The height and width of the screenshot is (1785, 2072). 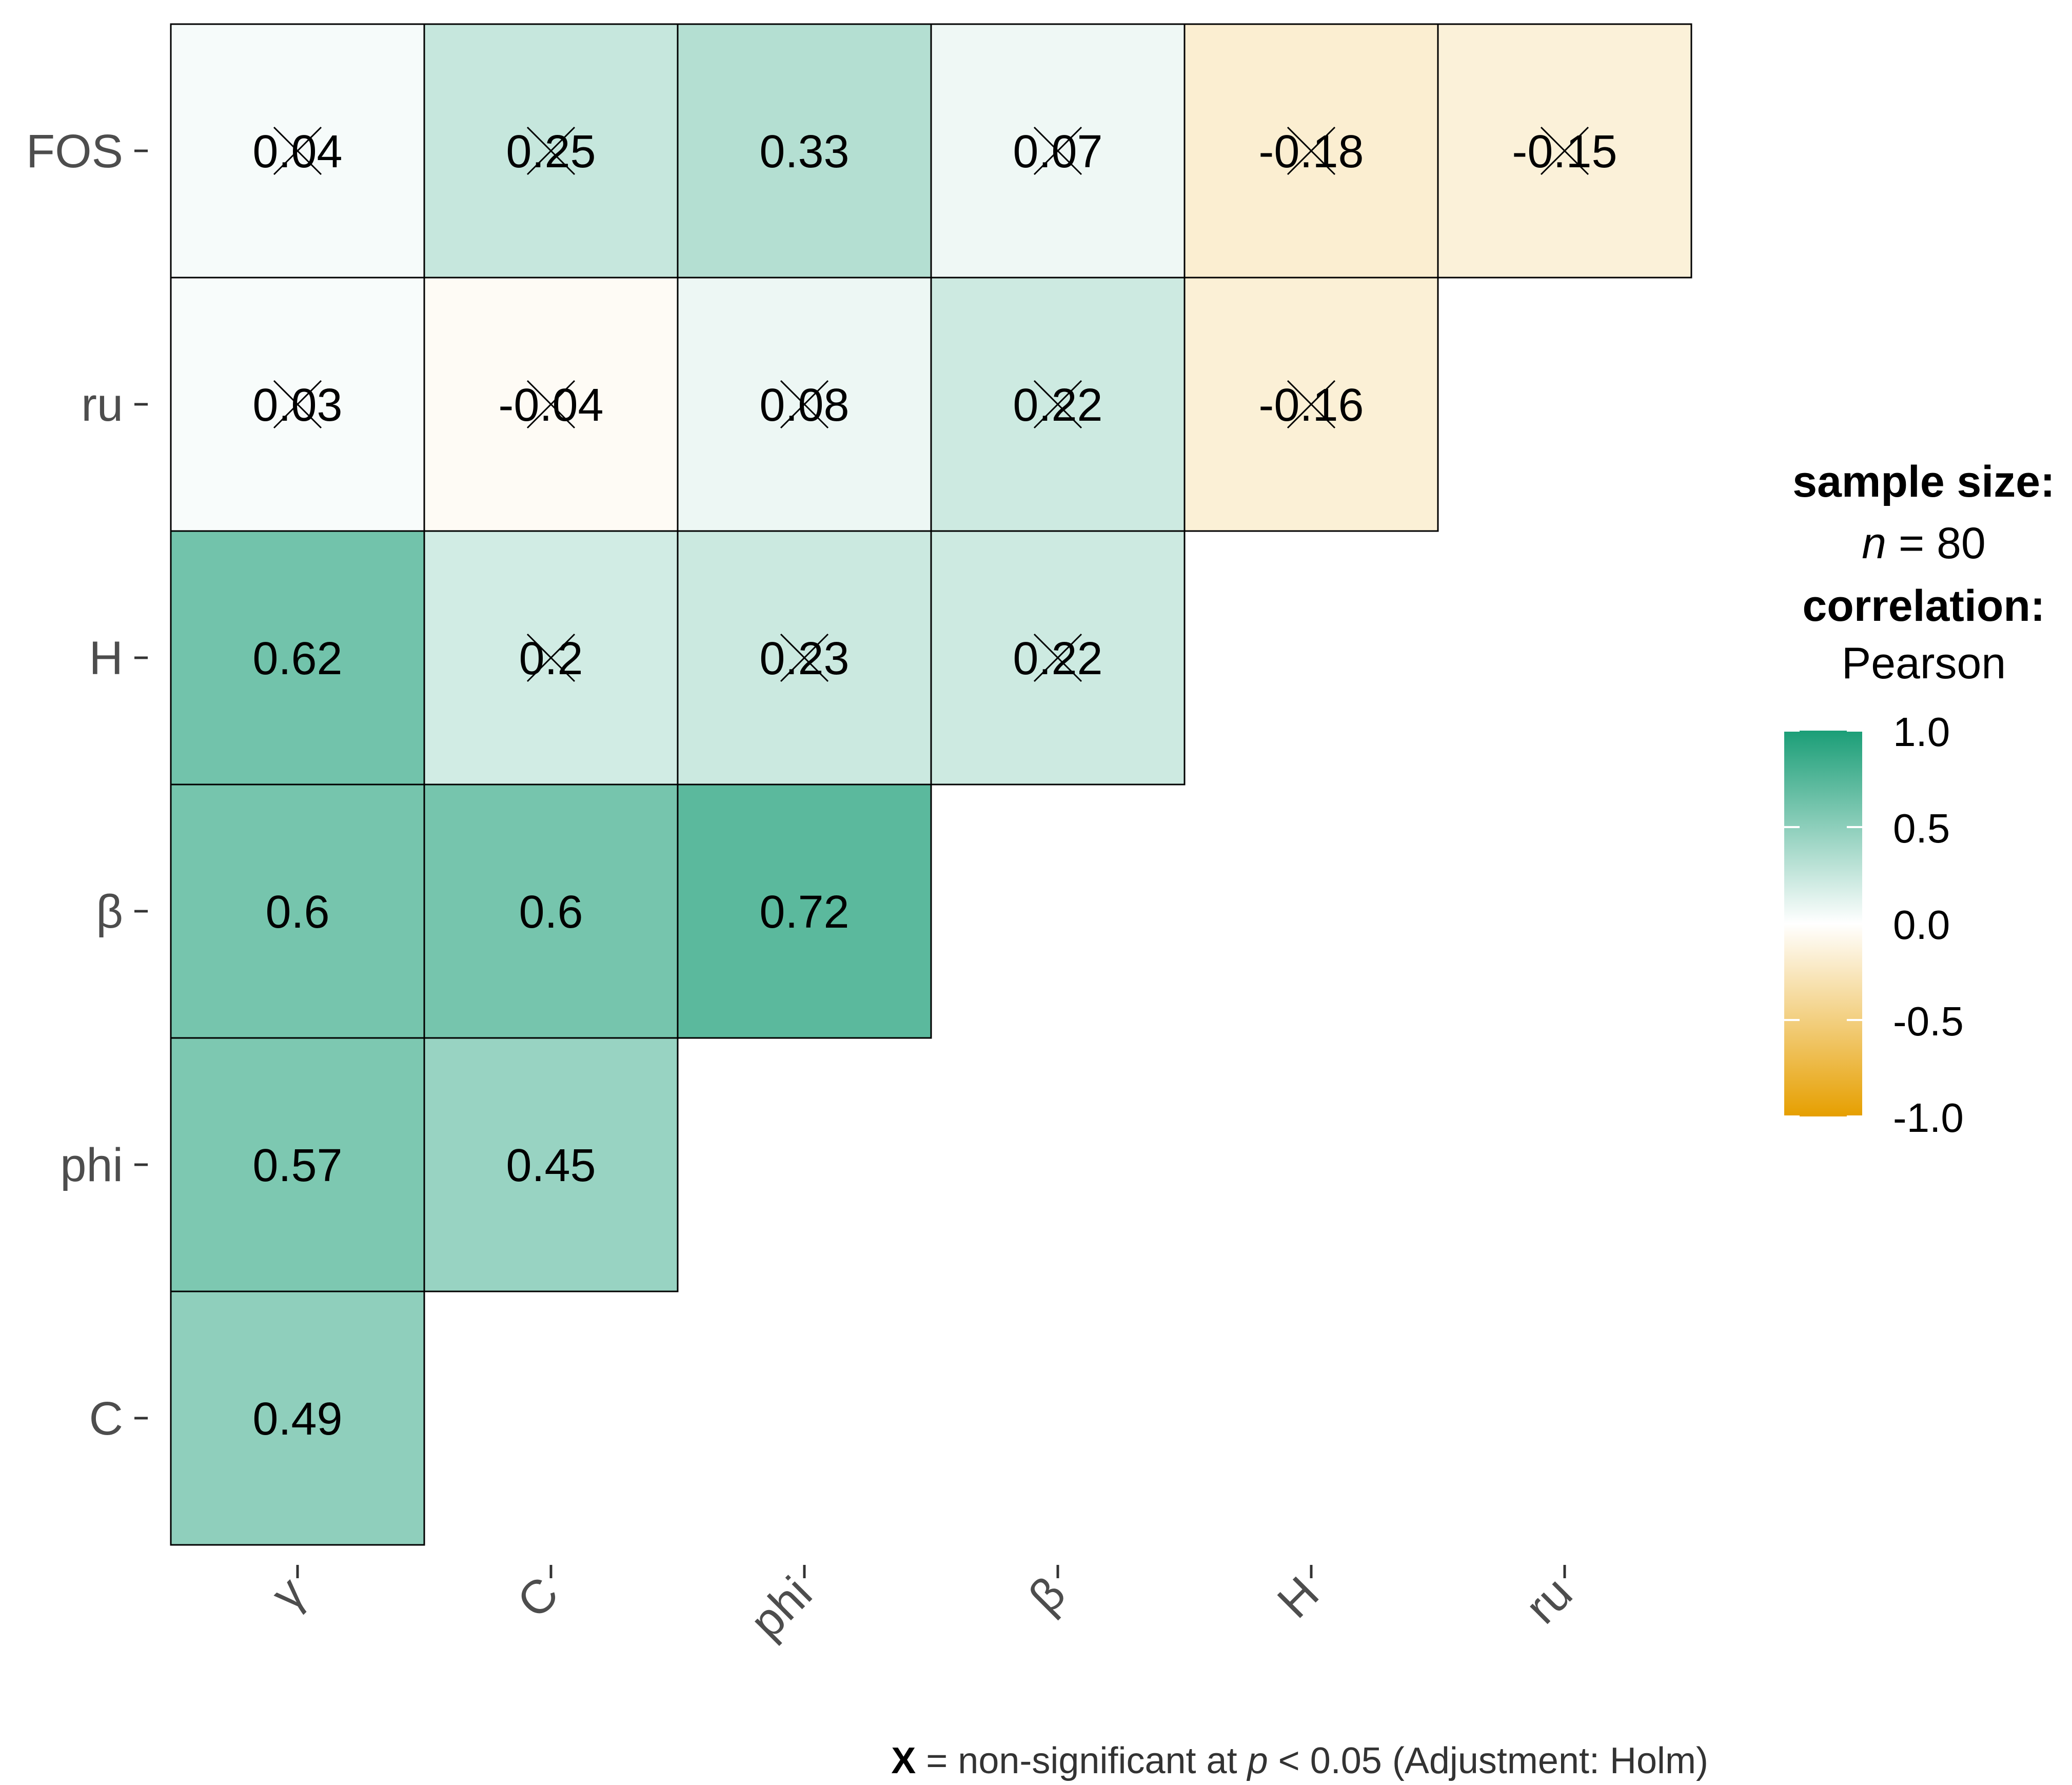 I want to click on colorbar-tick-label: -1.0, so click(x=1928, y=1118).